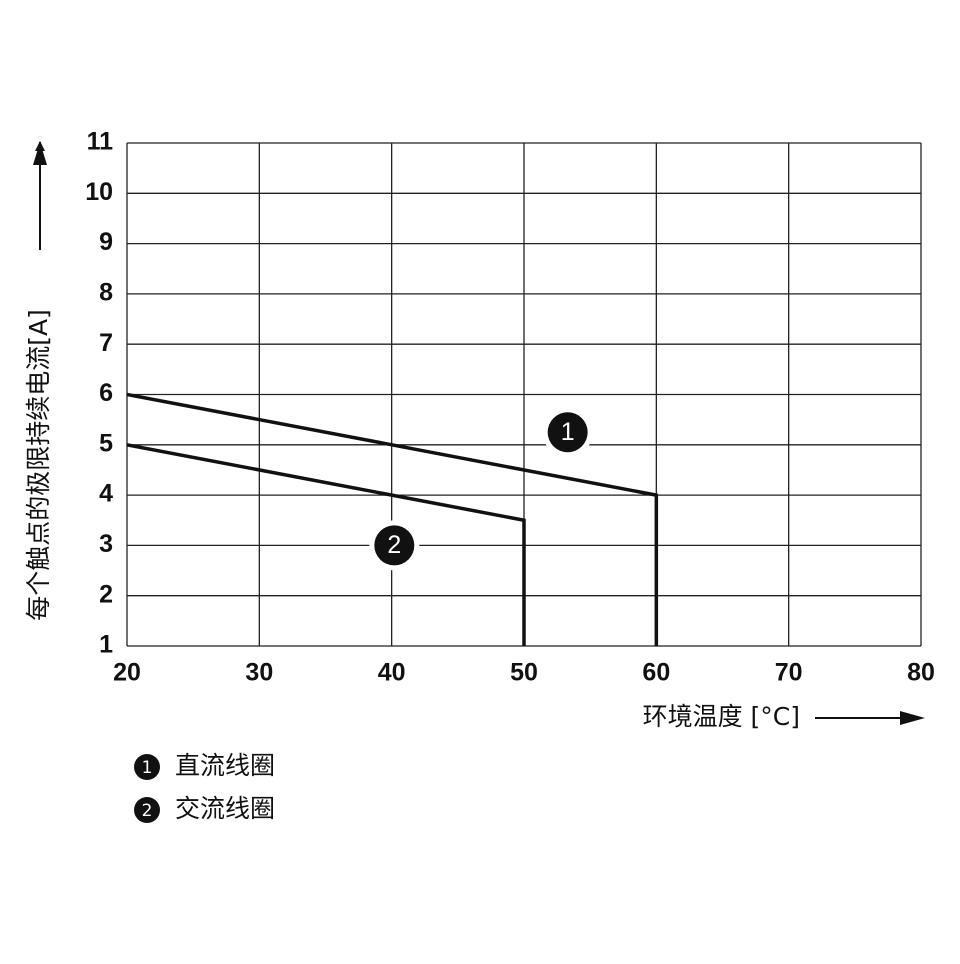  I want to click on y-tick-label: 8, so click(106, 293).